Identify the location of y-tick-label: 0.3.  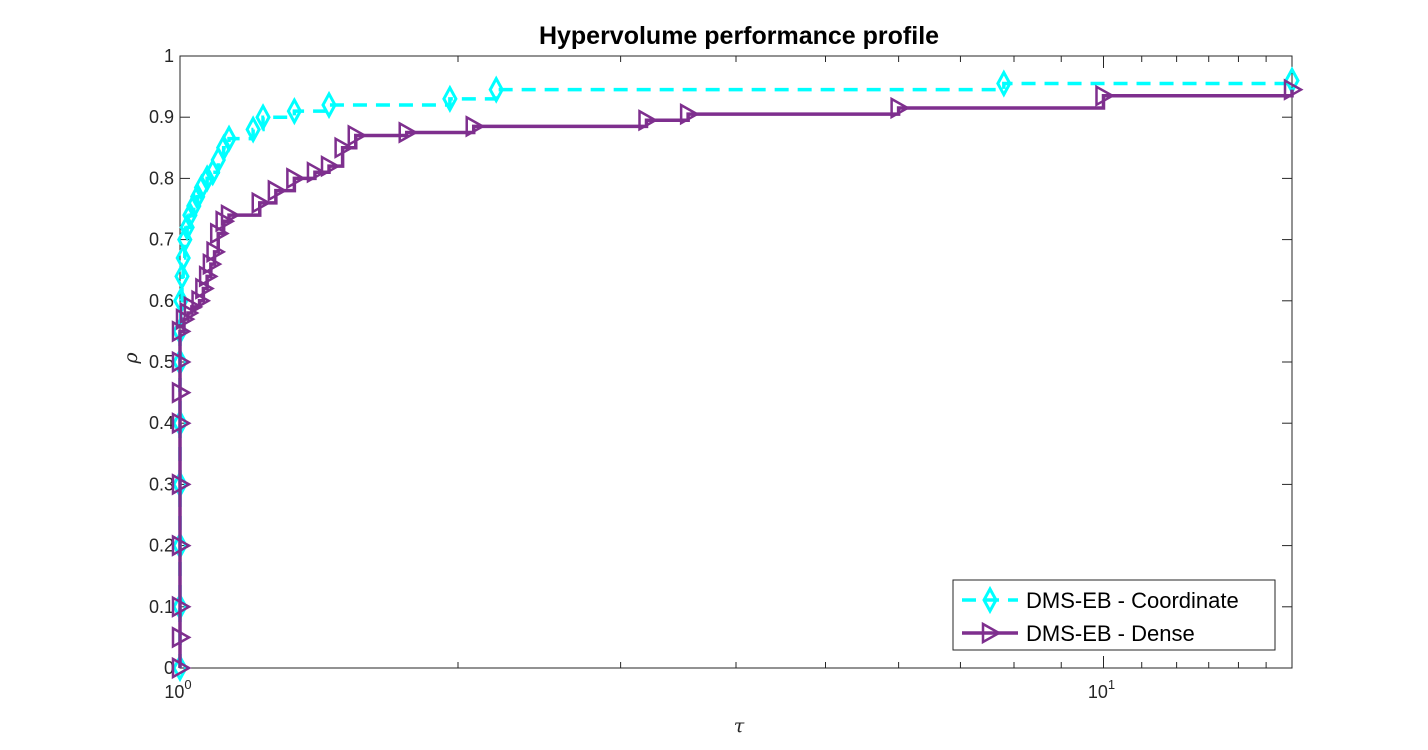
(161, 484).